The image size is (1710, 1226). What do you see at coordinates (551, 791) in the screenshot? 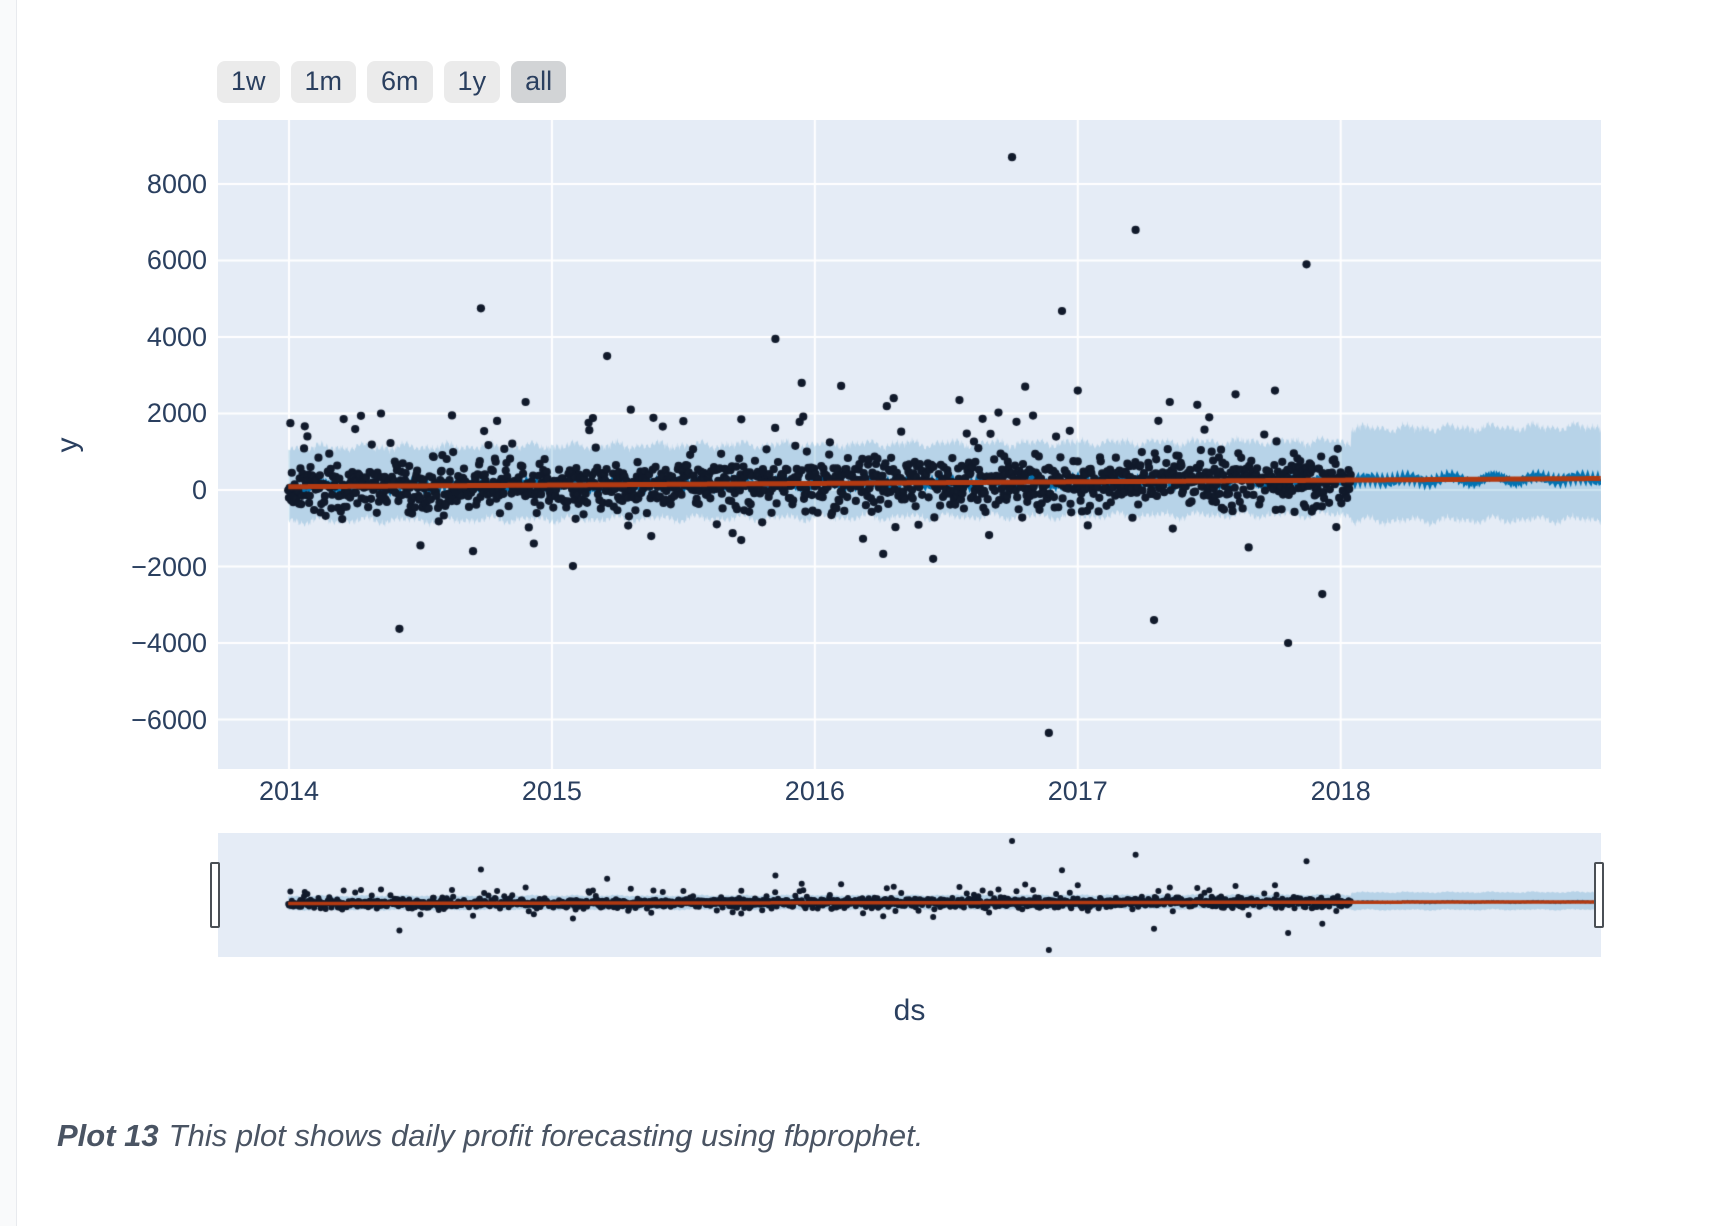
I see `x-tick-label: 2015` at bounding box center [551, 791].